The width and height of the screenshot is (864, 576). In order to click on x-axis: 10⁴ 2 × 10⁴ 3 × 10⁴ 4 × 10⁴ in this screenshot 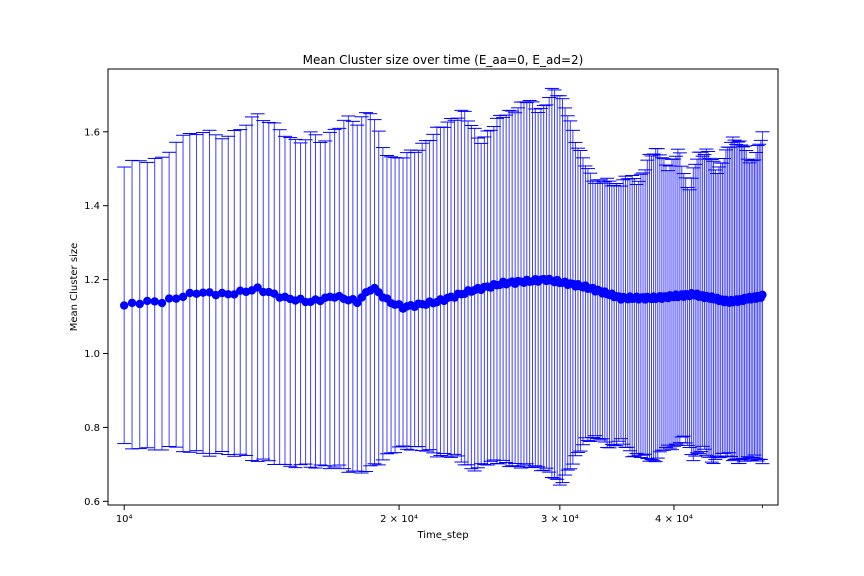, I will do `click(439, 515)`.